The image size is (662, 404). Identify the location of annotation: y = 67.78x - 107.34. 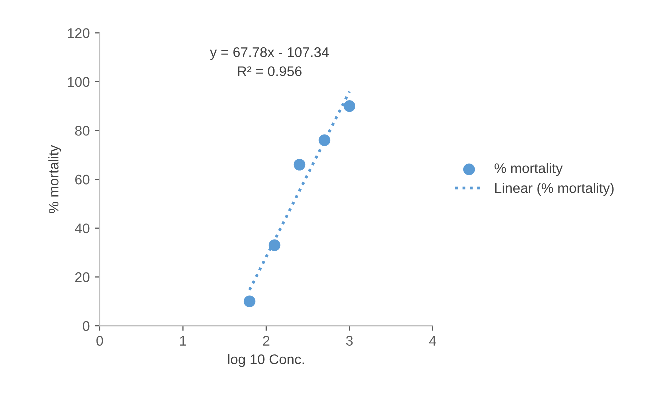
(270, 54).